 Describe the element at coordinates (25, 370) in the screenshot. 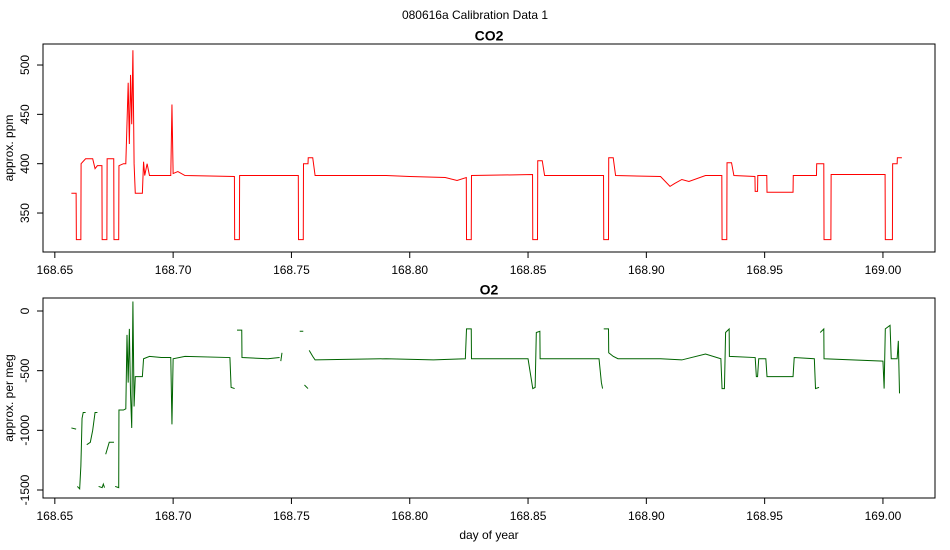

I see `y-tick-label: -500` at that location.